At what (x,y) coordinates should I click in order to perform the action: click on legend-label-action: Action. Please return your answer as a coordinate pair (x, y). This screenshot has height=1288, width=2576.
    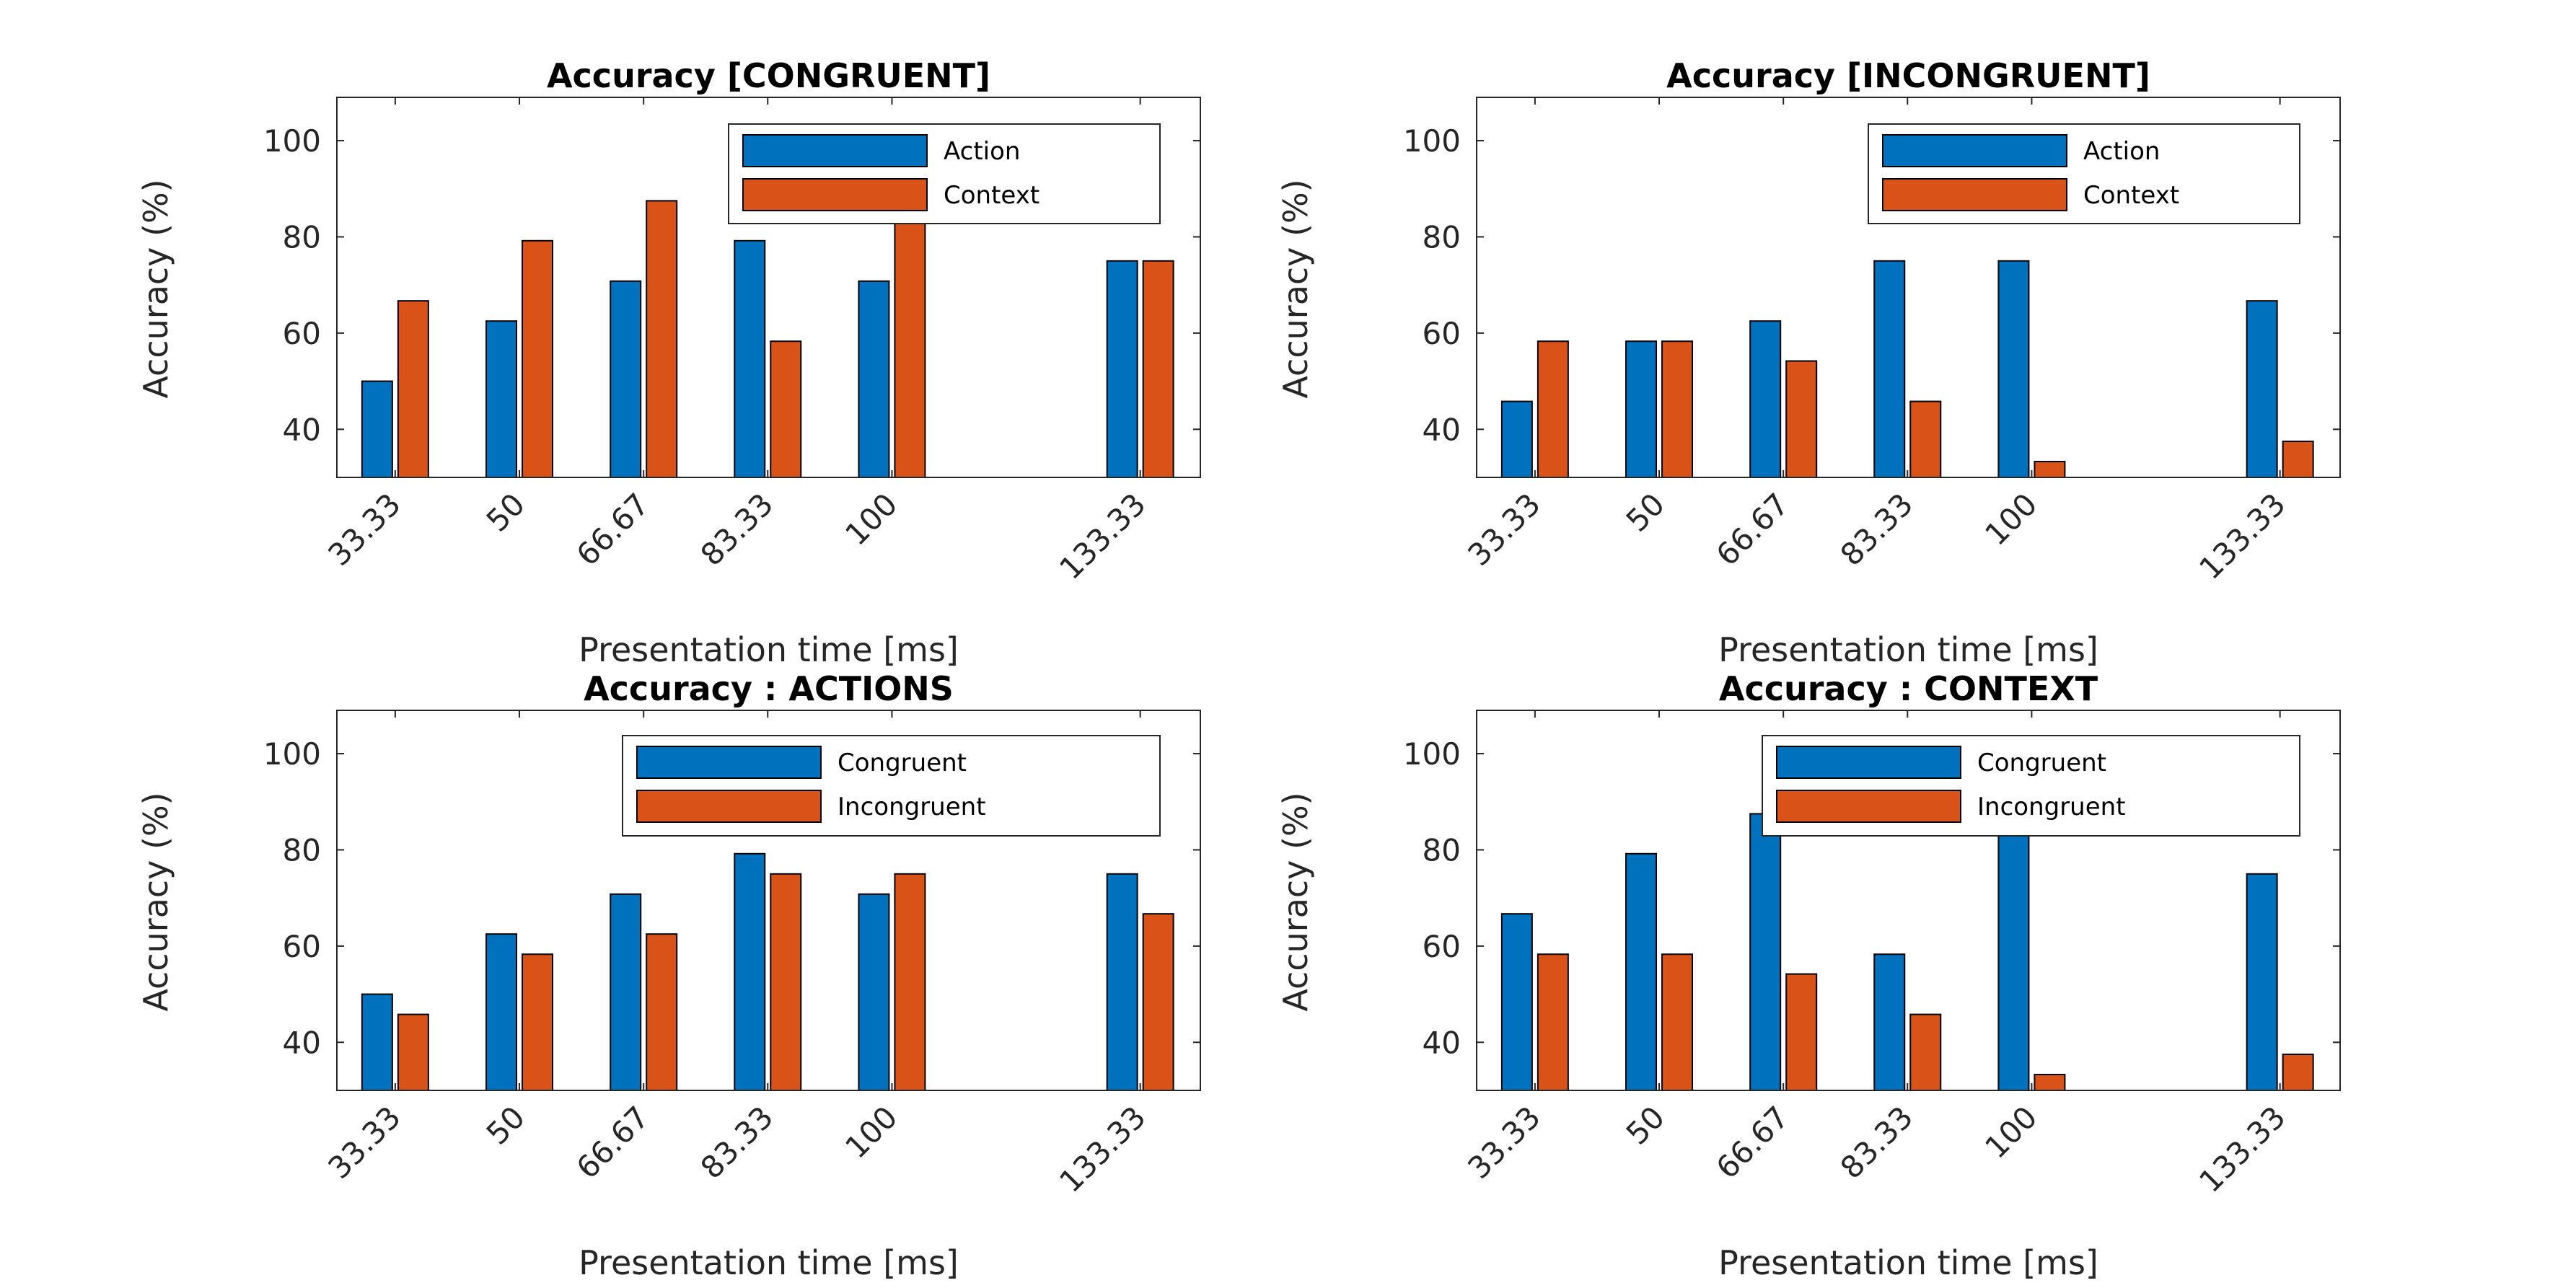
    Looking at the image, I should click on (982, 151).